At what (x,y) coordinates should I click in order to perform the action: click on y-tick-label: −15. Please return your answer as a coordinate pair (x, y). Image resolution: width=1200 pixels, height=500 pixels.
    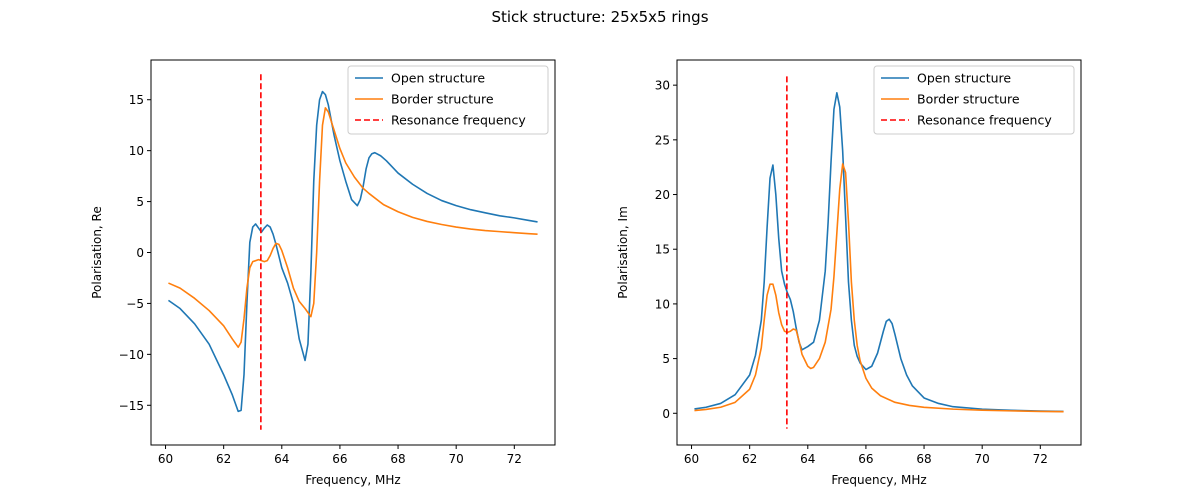
    Looking at the image, I should click on (131, 406).